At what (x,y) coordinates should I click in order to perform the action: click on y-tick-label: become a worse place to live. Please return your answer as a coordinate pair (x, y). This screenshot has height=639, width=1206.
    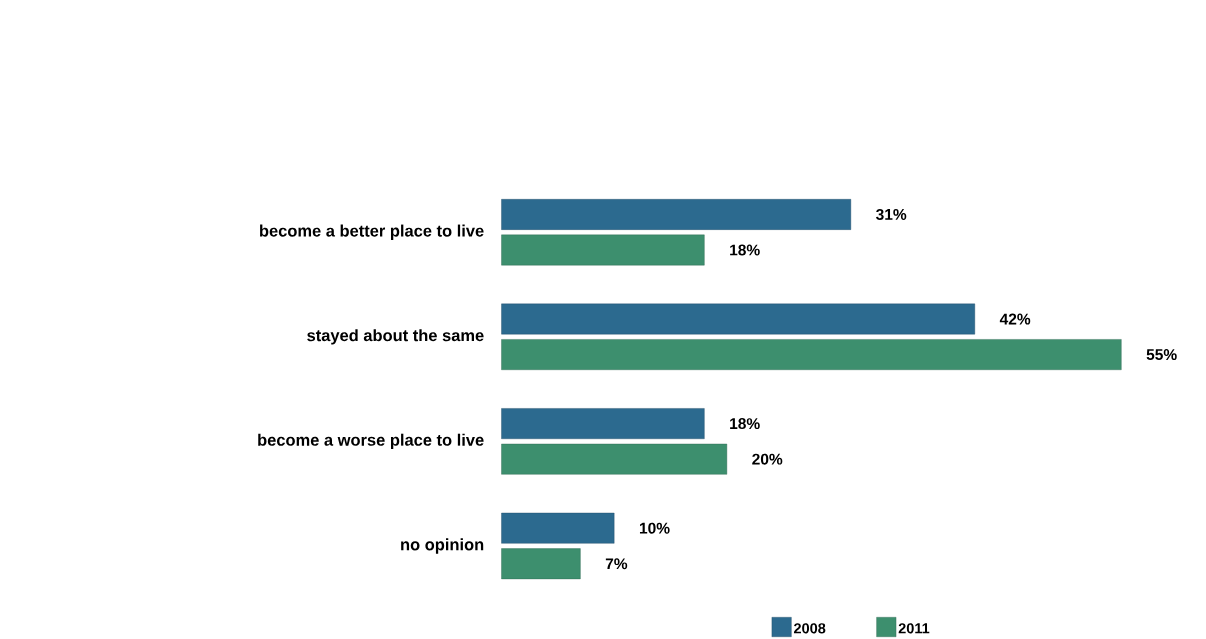
    Looking at the image, I should click on (371, 441).